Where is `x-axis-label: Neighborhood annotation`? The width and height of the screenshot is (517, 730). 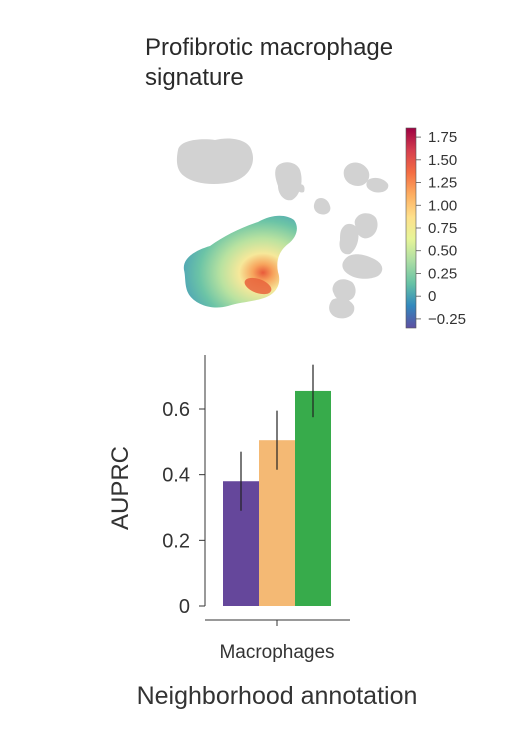
x-axis-label: Neighborhood annotation is located at coordinates (277, 696).